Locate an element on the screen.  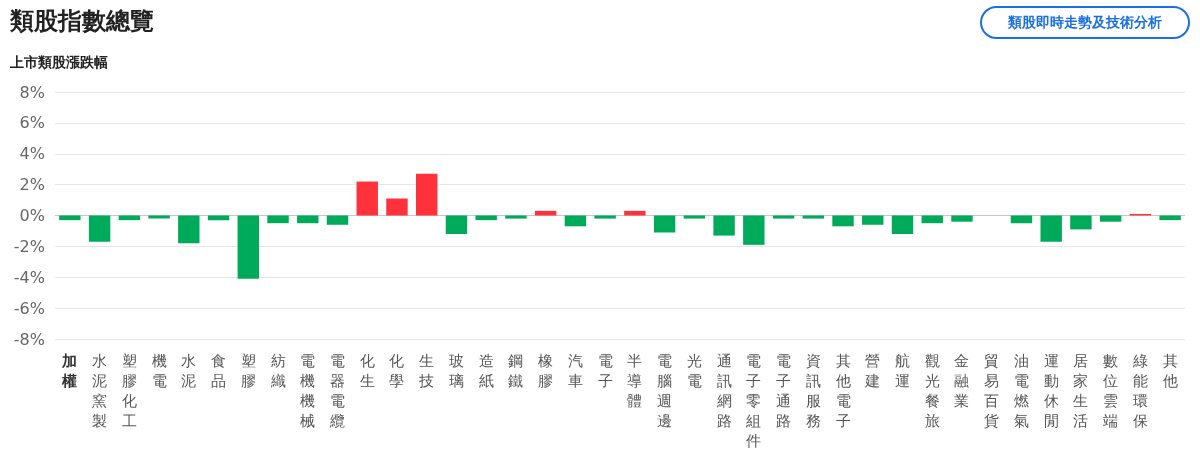
y-tick-label: 4% is located at coordinates (32, 154).